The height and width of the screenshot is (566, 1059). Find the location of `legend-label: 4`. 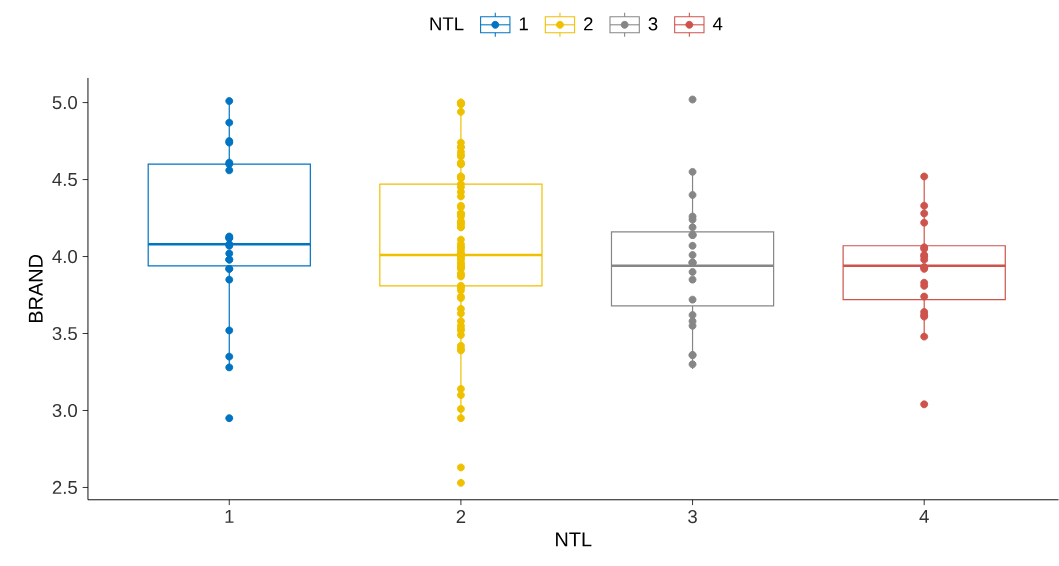

legend-label: 4 is located at coordinates (717, 24).